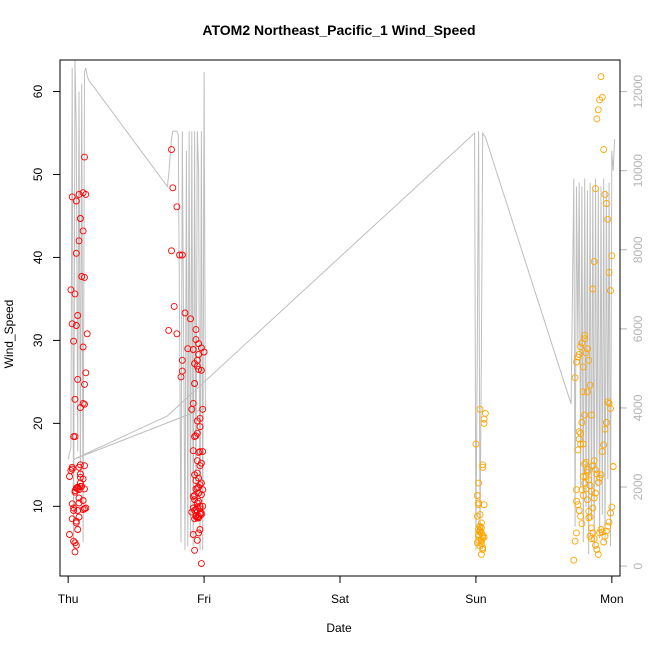  I want to click on y2-tick-label: 10000, so click(638, 171).